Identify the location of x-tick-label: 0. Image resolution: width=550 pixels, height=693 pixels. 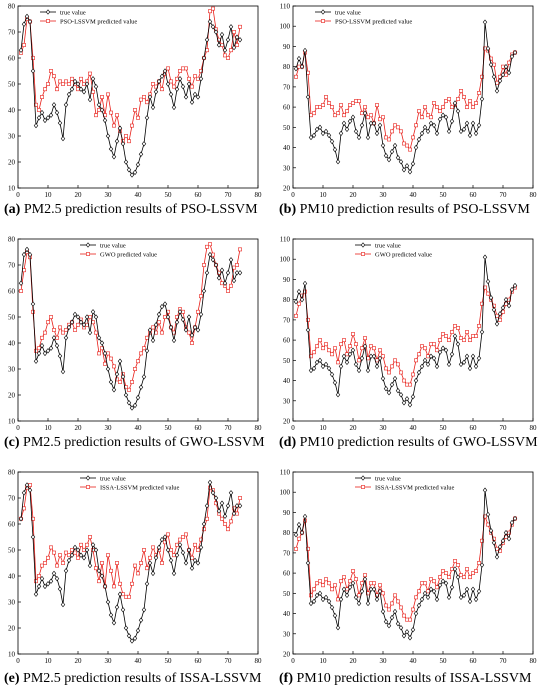
(18, 195).